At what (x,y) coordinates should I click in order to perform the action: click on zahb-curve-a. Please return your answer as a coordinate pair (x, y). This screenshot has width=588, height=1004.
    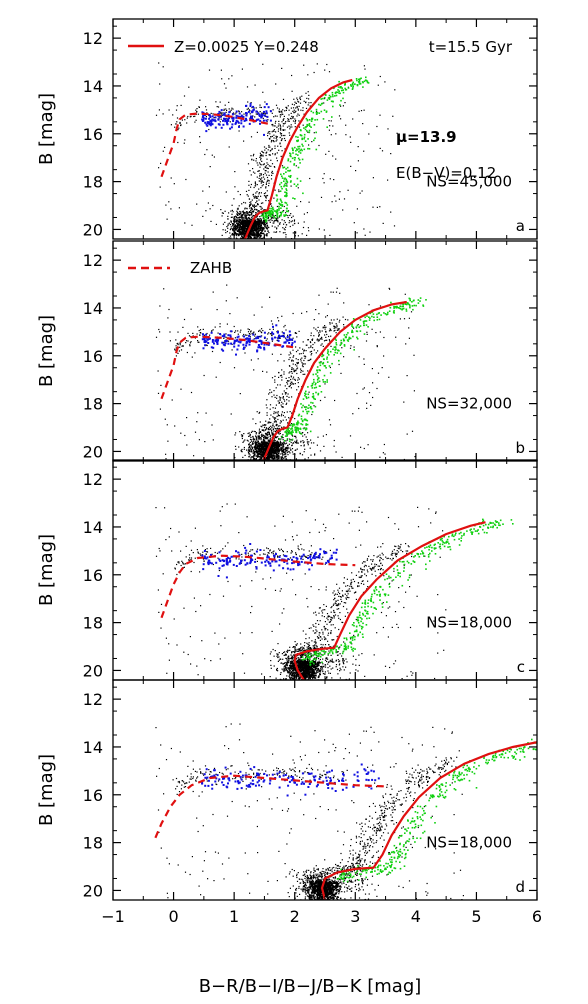
    Looking at the image, I should click on (215, 145).